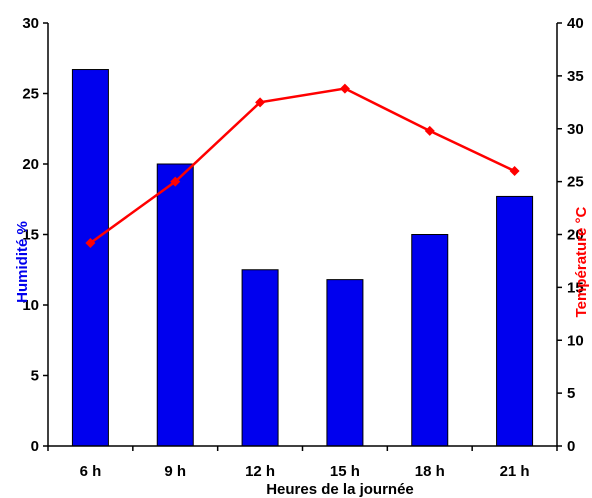  I want to click on right-tick-label: 0, so click(571, 446).